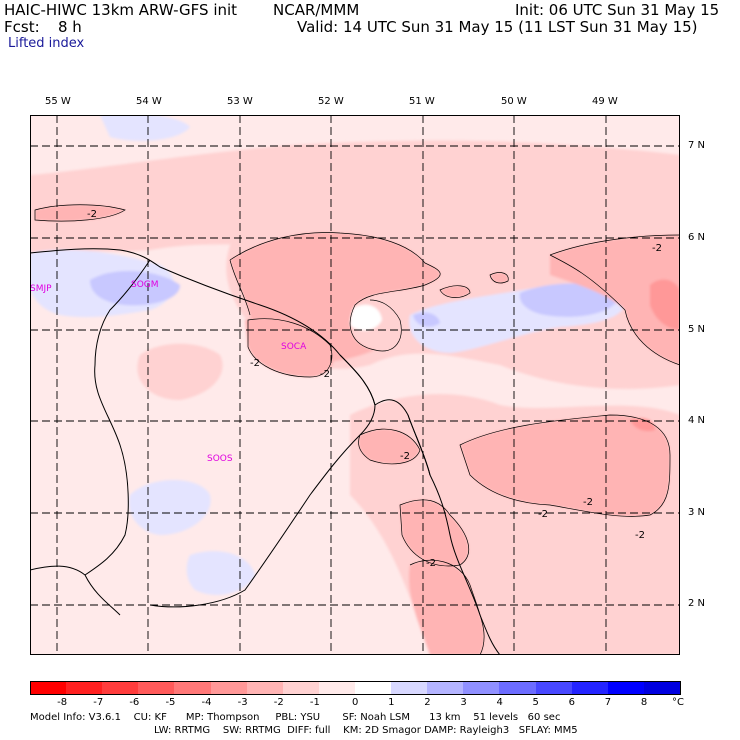  What do you see at coordinates (605, 101) in the screenshot?
I see `lon-label: 49 W` at bounding box center [605, 101].